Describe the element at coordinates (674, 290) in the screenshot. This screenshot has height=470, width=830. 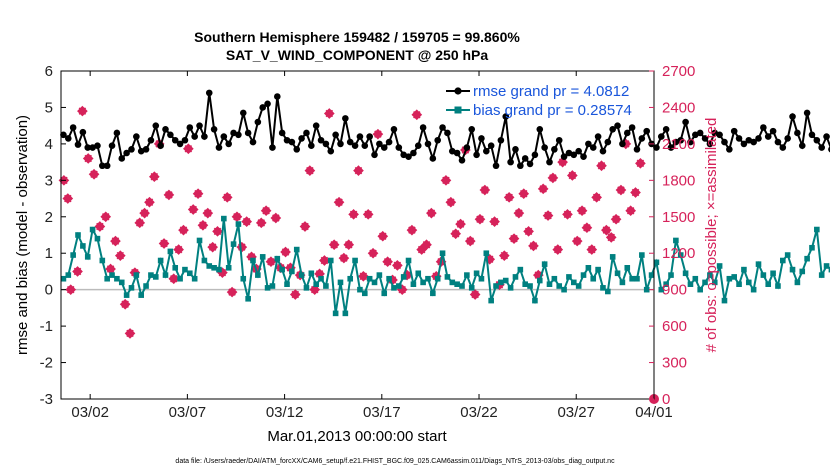
I see `y-right-tick-label: 900` at that location.